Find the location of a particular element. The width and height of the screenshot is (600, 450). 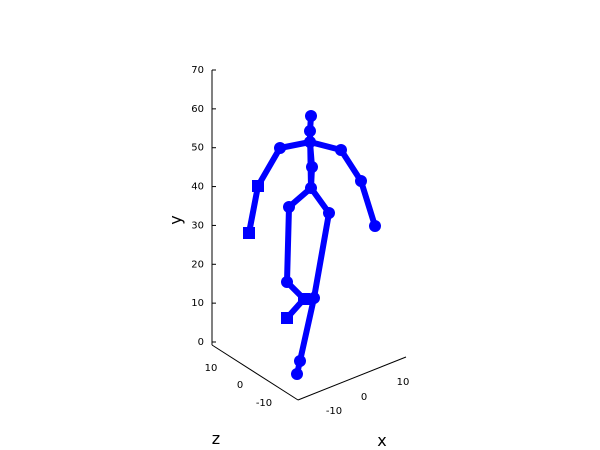

z-tick-label: 0 is located at coordinates (240, 385).